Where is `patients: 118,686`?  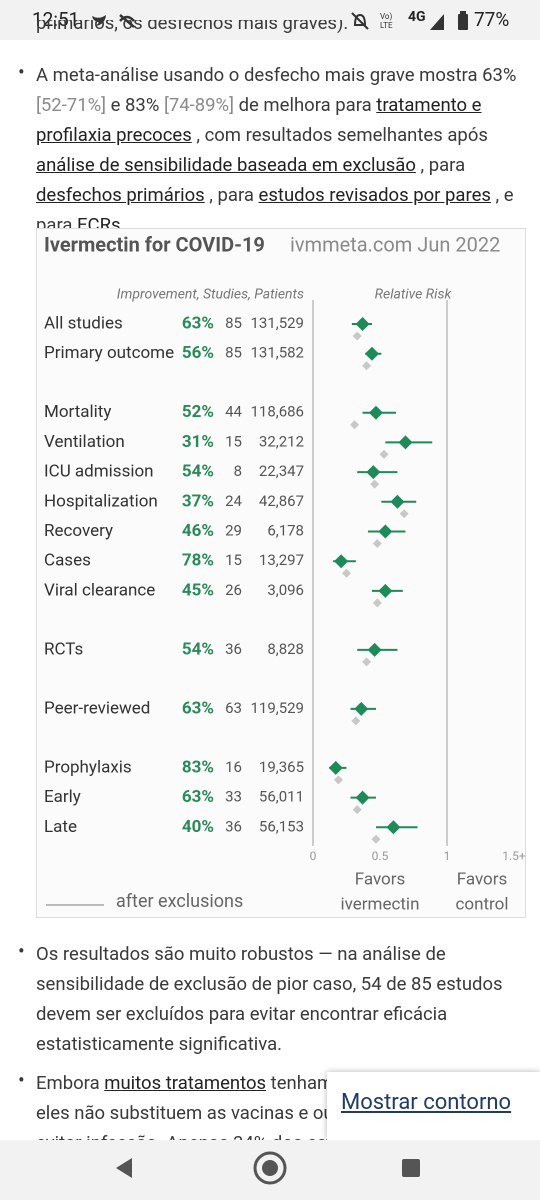
patients: 118,686 is located at coordinates (277, 412).